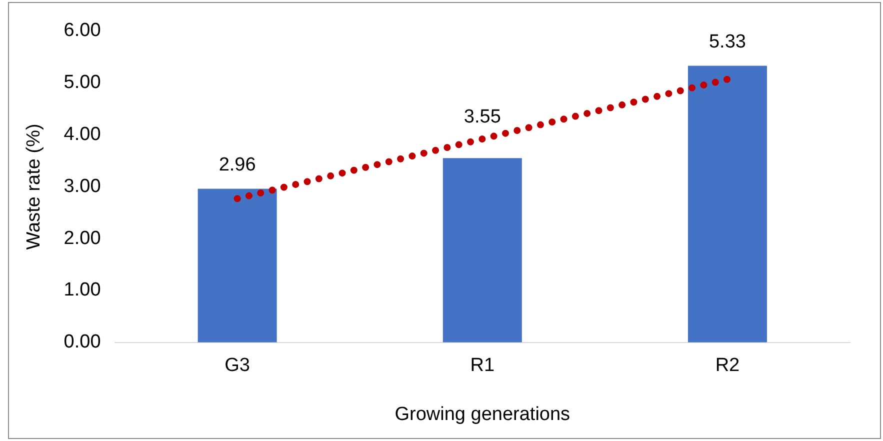 This screenshot has height=441, width=883. What do you see at coordinates (82, 83) in the screenshot?
I see `y-tick-label: 5.00` at bounding box center [82, 83].